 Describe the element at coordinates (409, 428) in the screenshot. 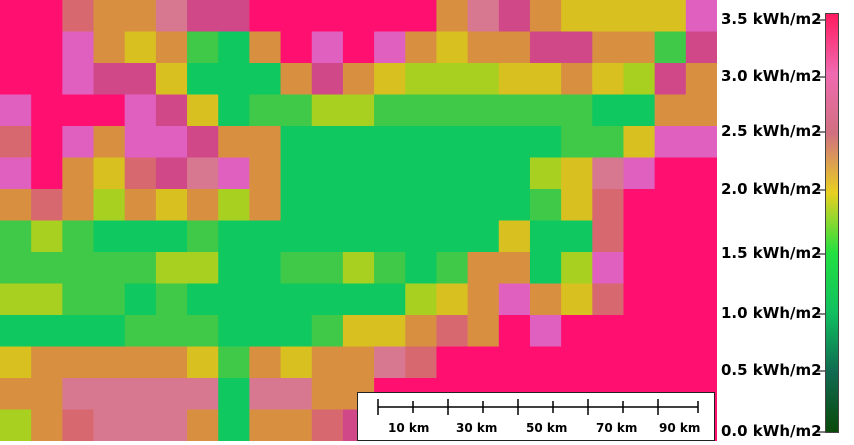

I see `scale-label-10km: 10 km` at that location.